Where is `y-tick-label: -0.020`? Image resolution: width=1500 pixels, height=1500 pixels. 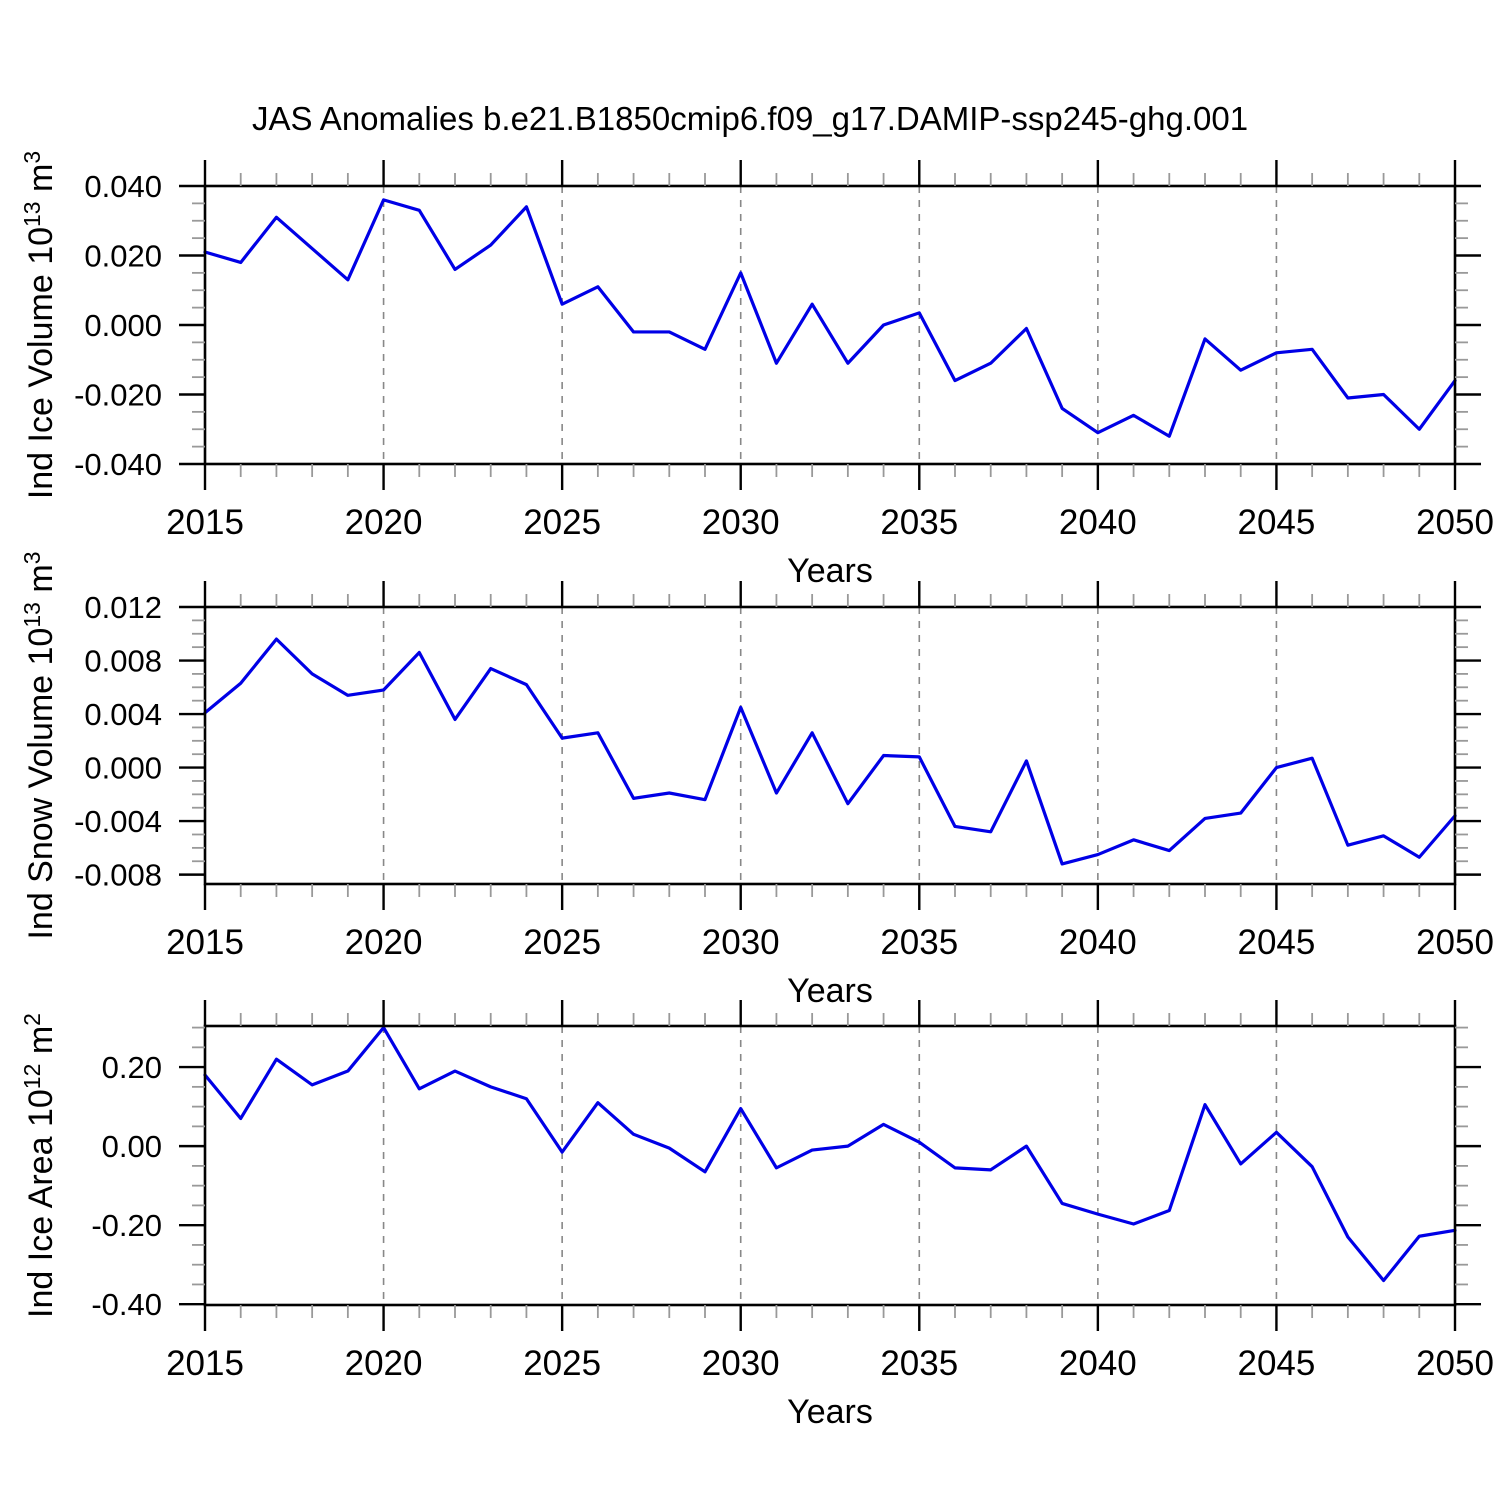
y-tick-label: -0.020 is located at coordinates (118, 395).